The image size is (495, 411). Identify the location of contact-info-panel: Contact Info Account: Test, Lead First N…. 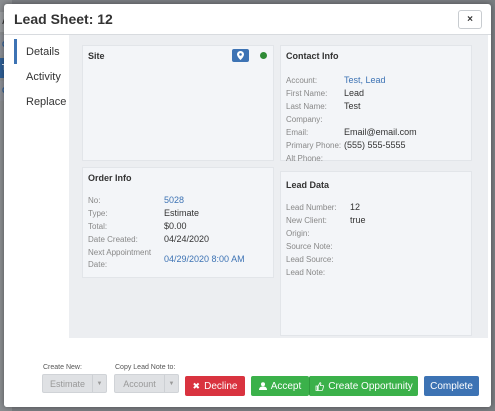
(376, 104).